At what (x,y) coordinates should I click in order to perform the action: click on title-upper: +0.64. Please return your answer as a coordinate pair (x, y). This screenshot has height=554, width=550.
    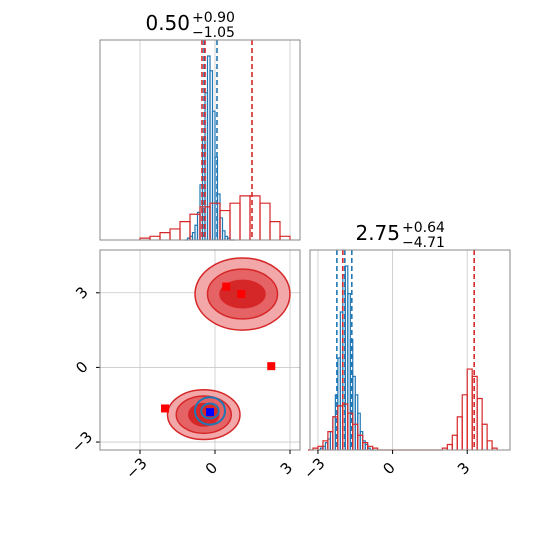
    Looking at the image, I should click on (423, 228).